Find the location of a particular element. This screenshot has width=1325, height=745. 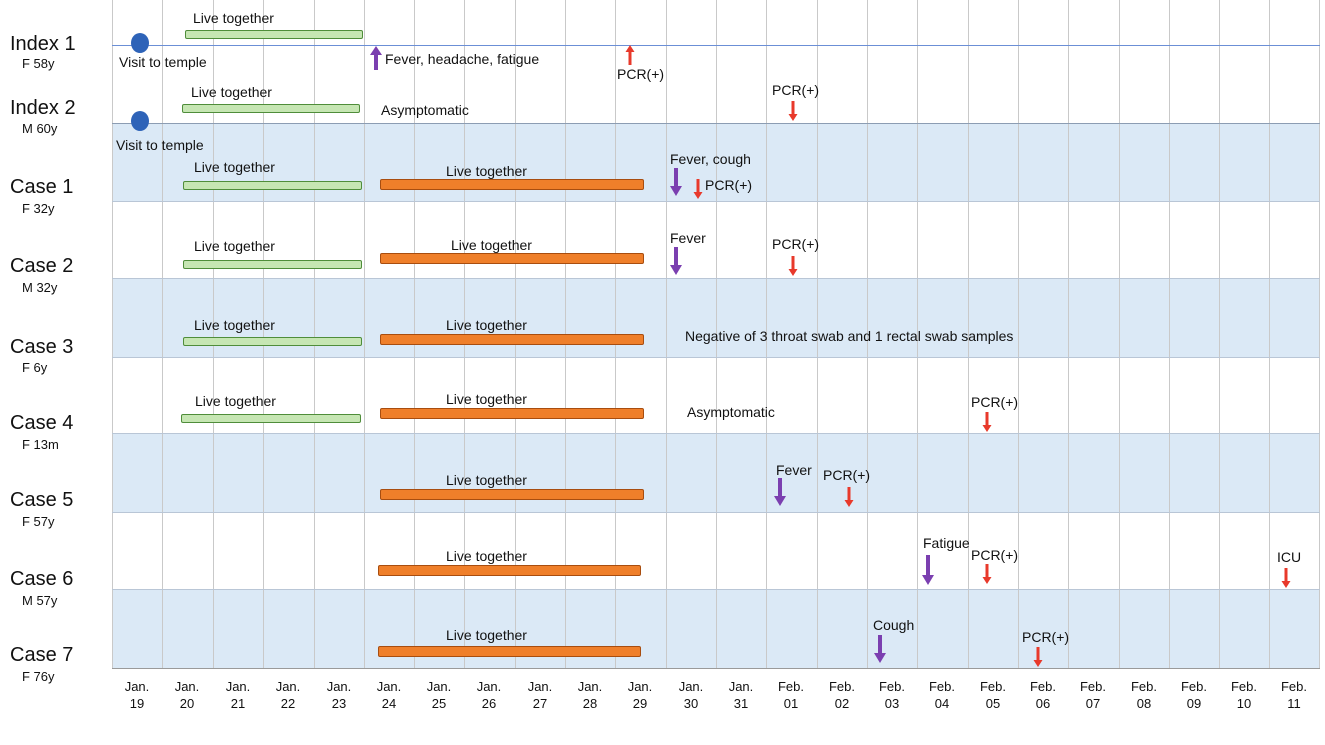

row-sublabel-case5: F 57y is located at coordinates (38, 521).